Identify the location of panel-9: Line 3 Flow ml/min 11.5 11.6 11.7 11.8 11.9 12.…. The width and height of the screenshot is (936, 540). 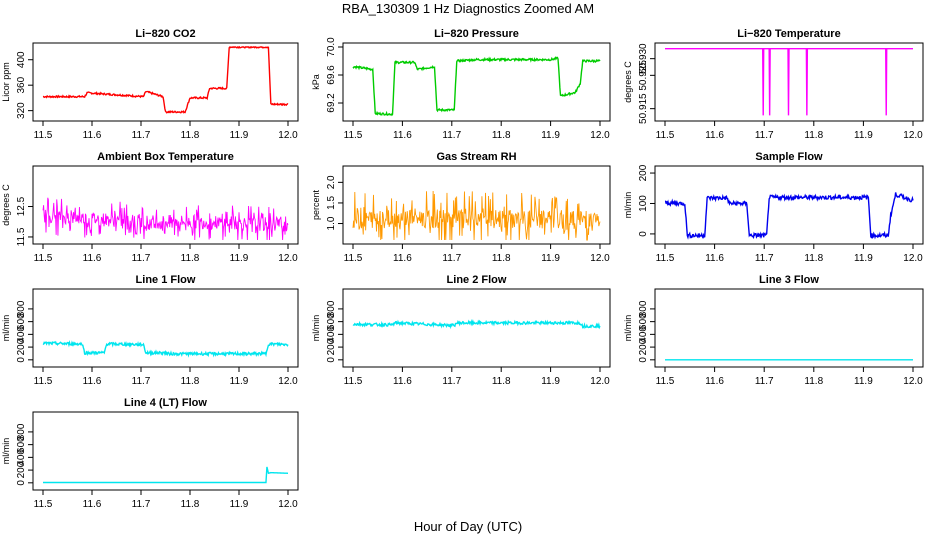
(773, 330).